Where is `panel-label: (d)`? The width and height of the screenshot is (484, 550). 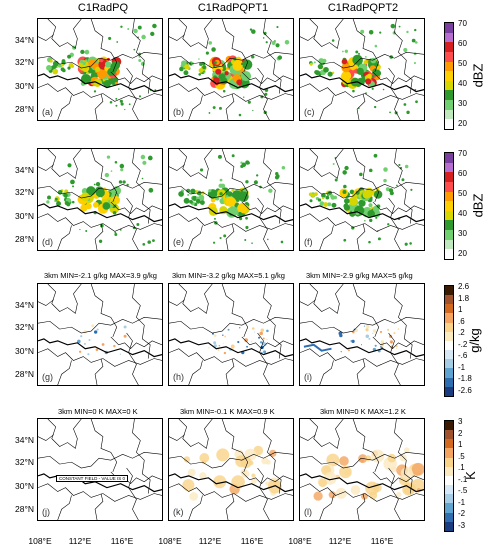
panel-label: (d) is located at coordinates (47, 242).